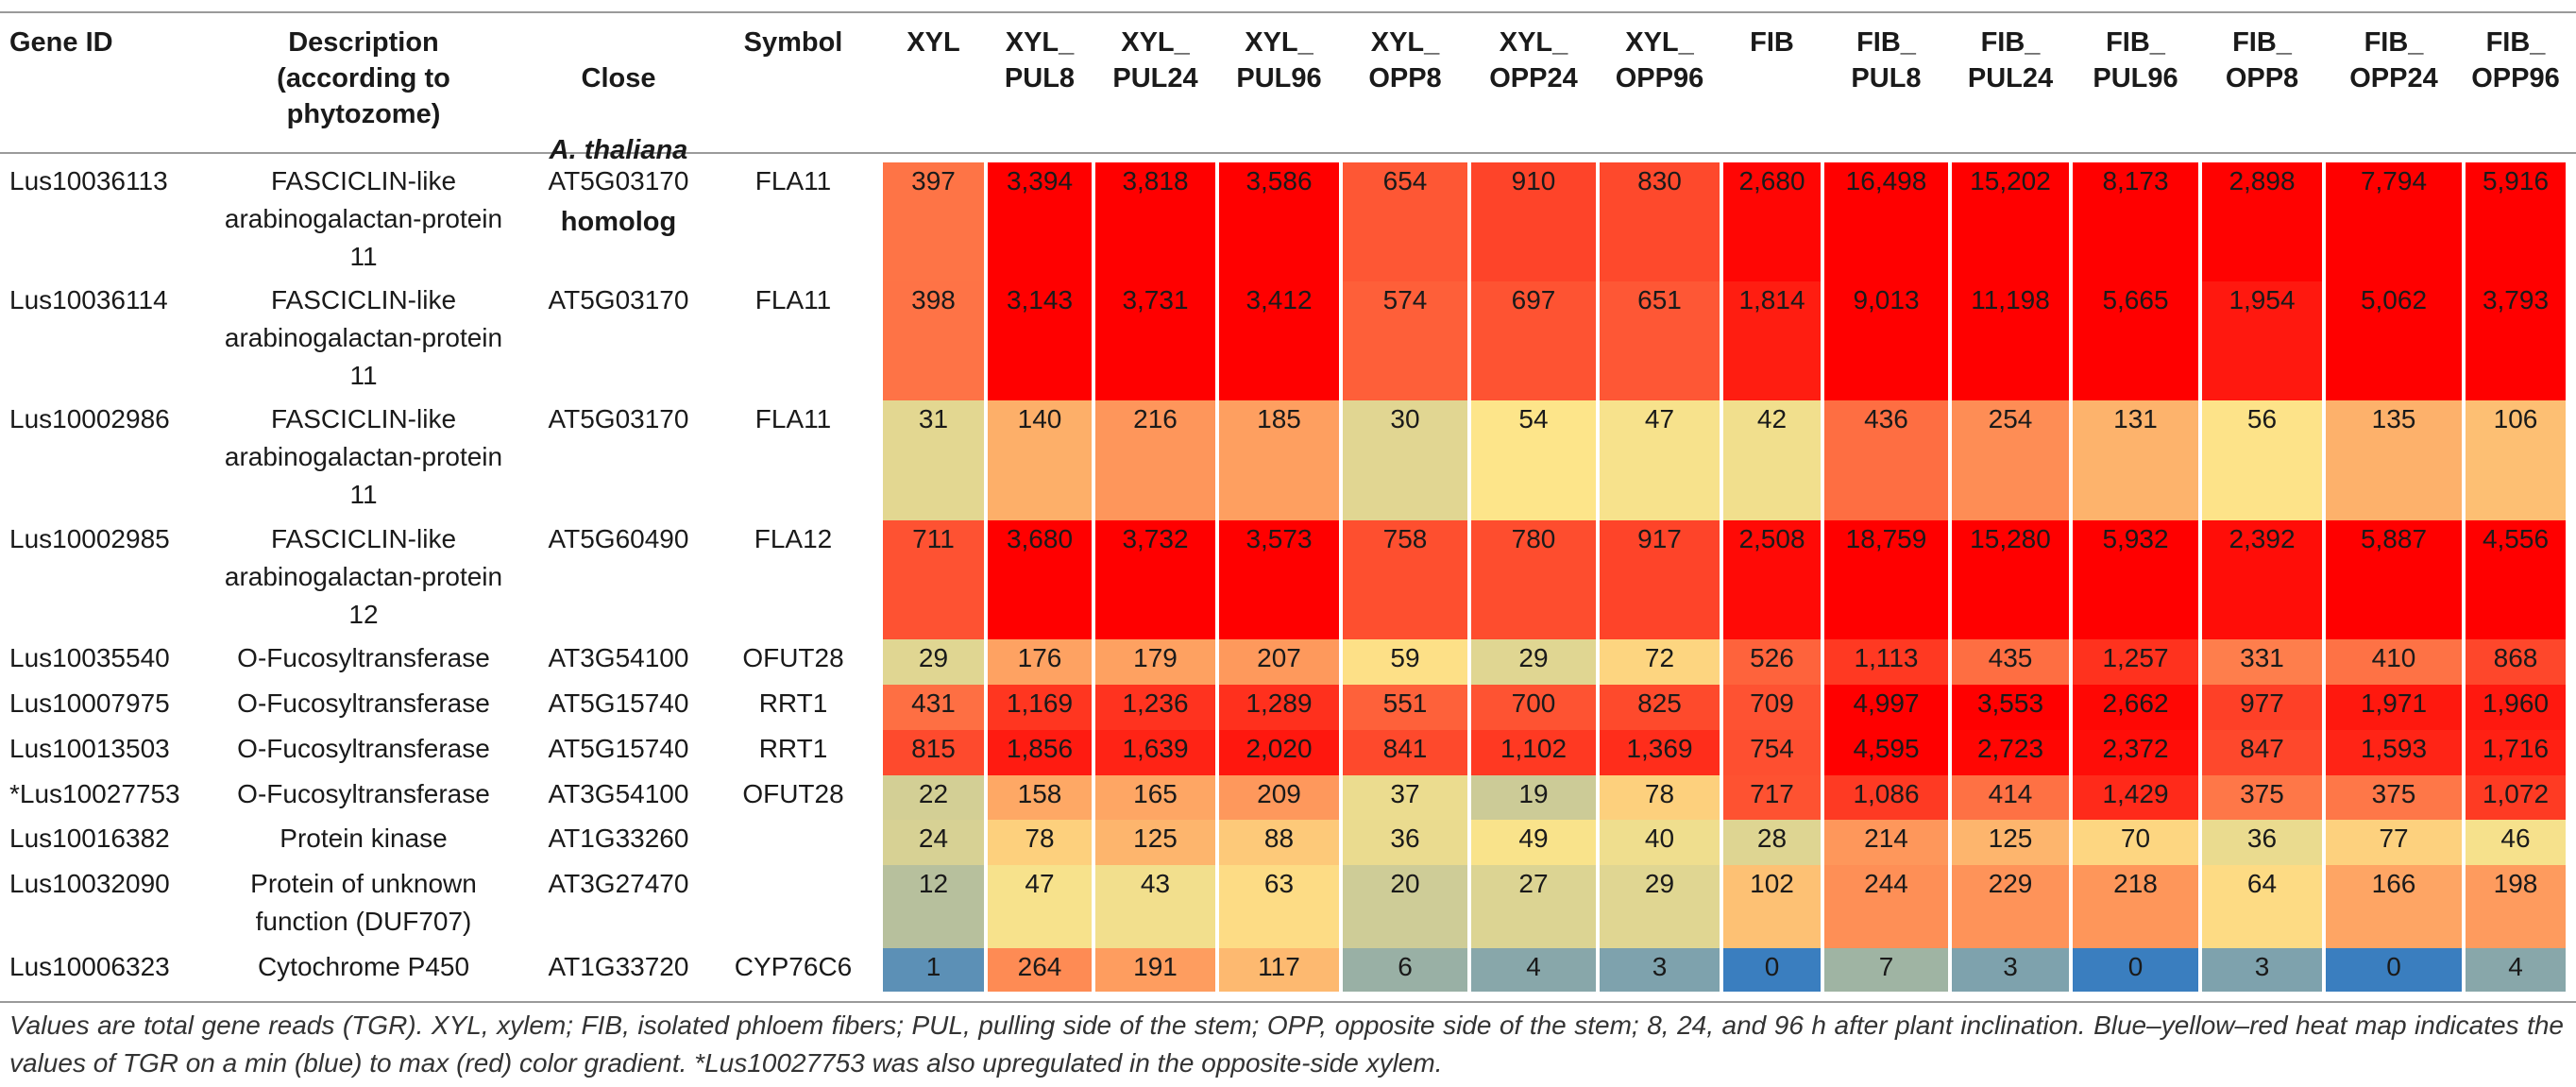 This screenshot has width=2576, height=1087. What do you see at coordinates (1405, 843) in the screenshot?
I see `heatmap-cell: 36` at bounding box center [1405, 843].